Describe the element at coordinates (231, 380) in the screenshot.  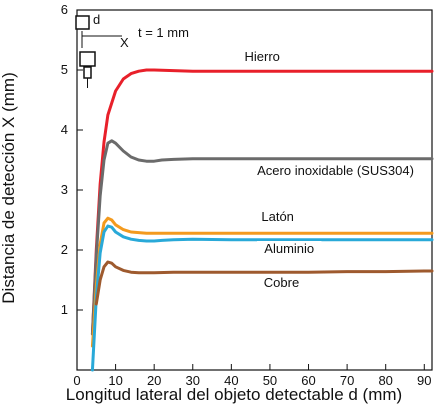
I see `x-tick-label: 40` at that location.